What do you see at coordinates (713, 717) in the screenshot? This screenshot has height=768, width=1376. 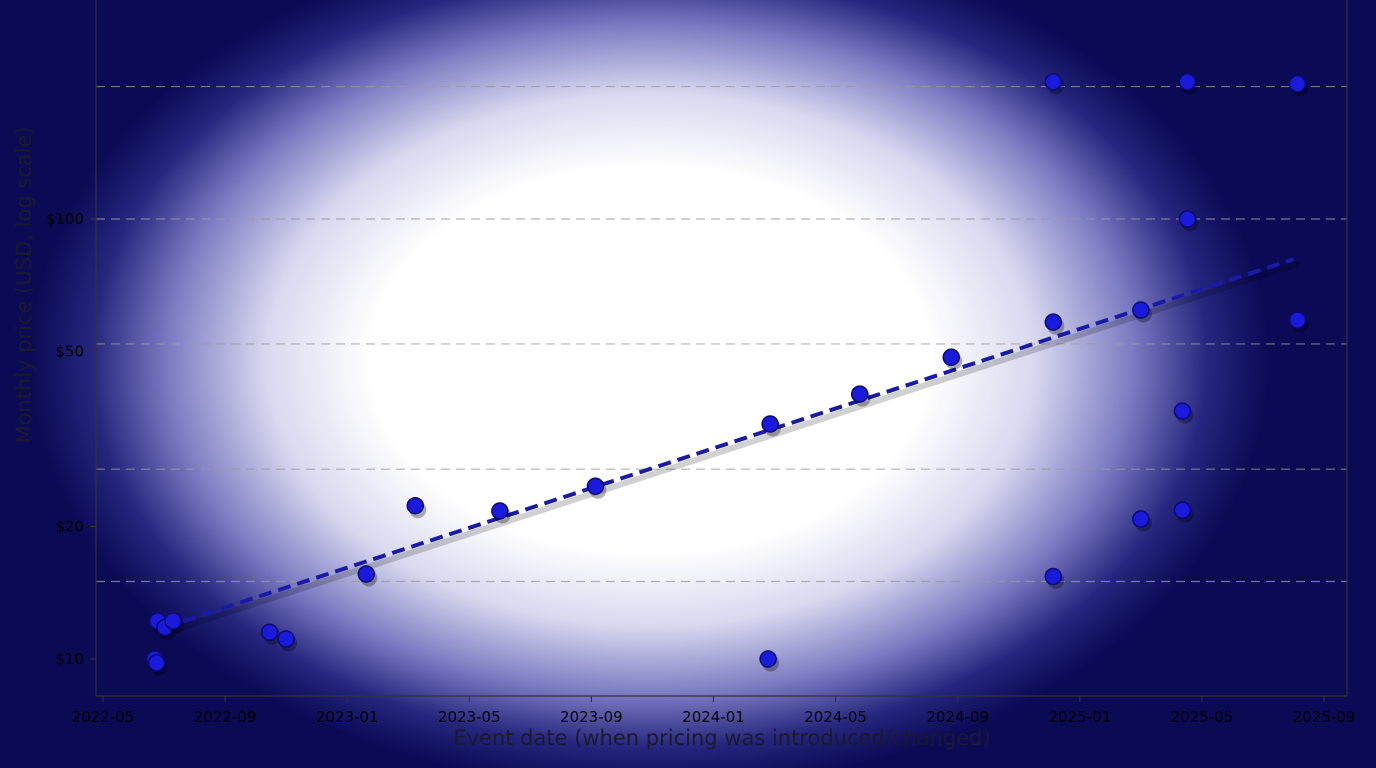 I see `x-tick-label: 2024-01` at bounding box center [713, 717].